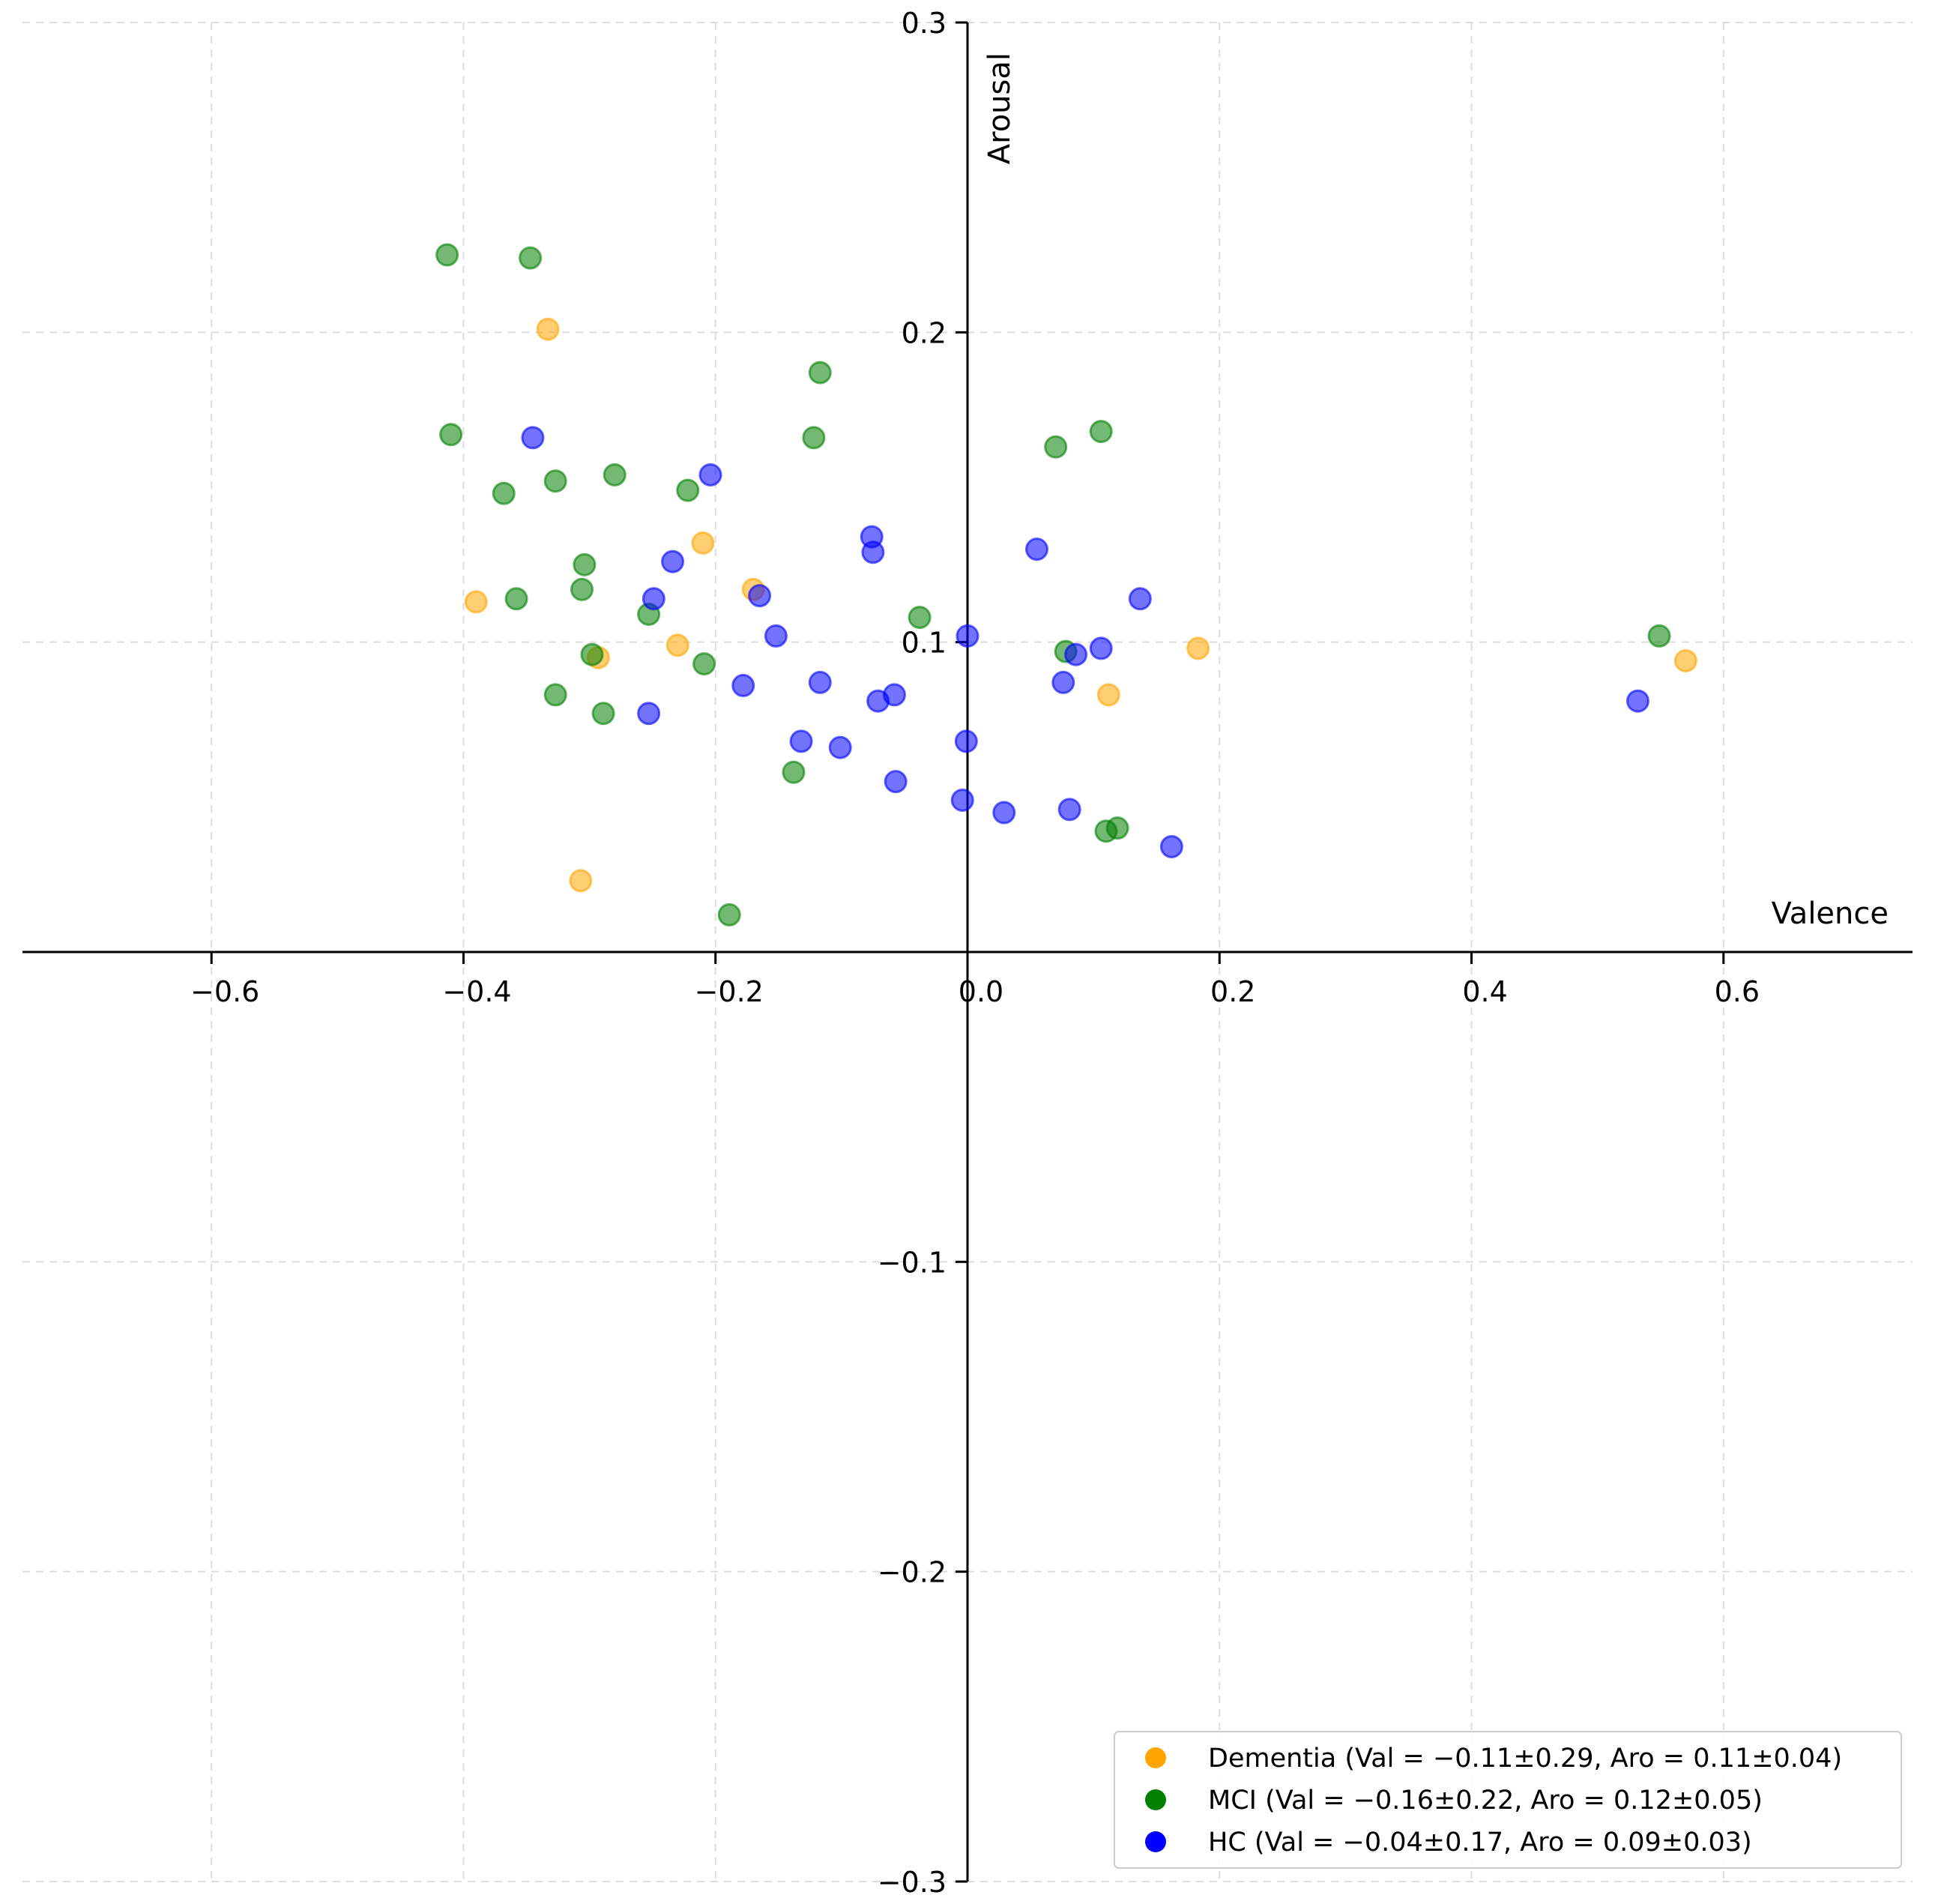  What do you see at coordinates (1485, 1801) in the screenshot?
I see `legend-label-mci: MCI (Val = −0.16±0.22, Aro = 0.12±0.05)` at bounding box center [1485, 1801].